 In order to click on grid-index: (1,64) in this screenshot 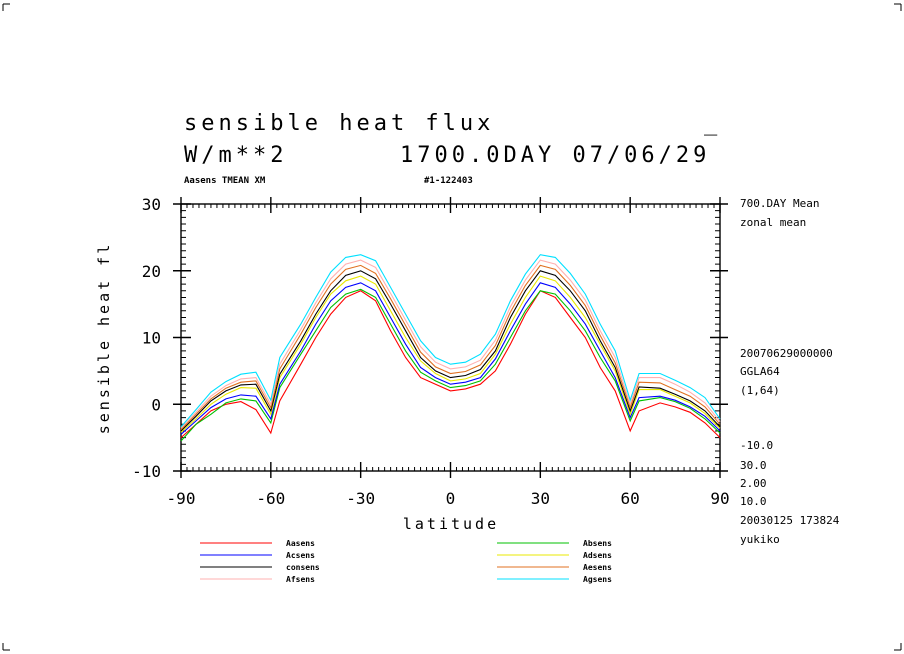, I will do `click(760, 390)`.